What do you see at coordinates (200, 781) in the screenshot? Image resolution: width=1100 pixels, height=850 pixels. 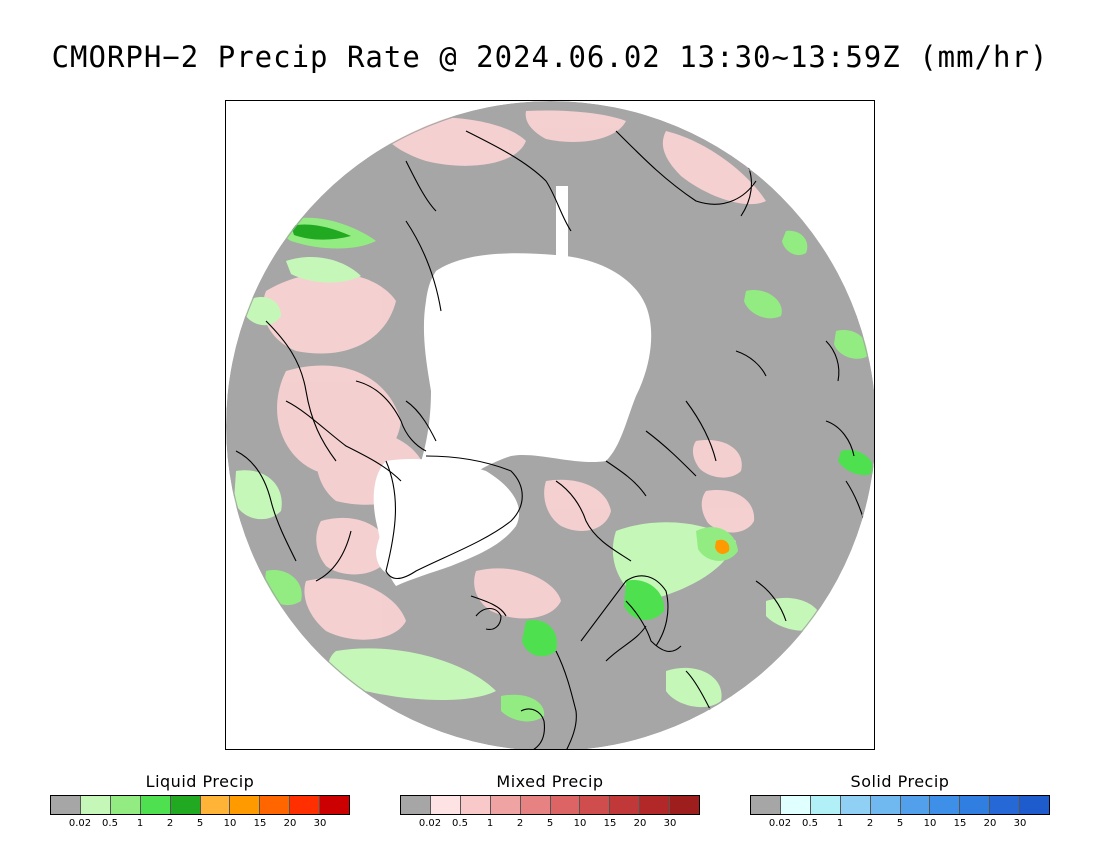 I see `legend-title: Liquid Precip` at bounding box center [200, 781].